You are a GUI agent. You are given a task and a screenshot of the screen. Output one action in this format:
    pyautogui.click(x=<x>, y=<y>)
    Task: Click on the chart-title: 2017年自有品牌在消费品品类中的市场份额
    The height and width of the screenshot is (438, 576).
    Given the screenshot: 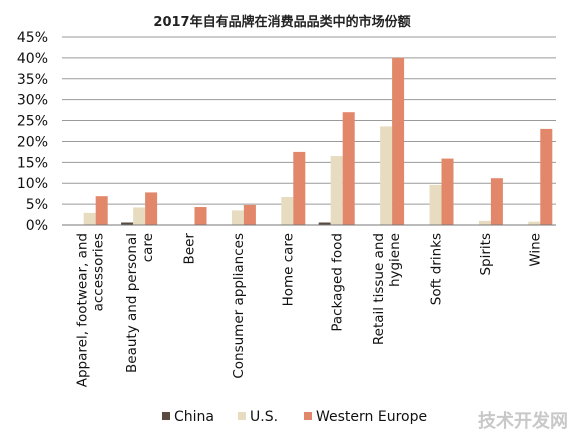 What is the action you would take?
    pyautogui.click(x=281, y=22)
    